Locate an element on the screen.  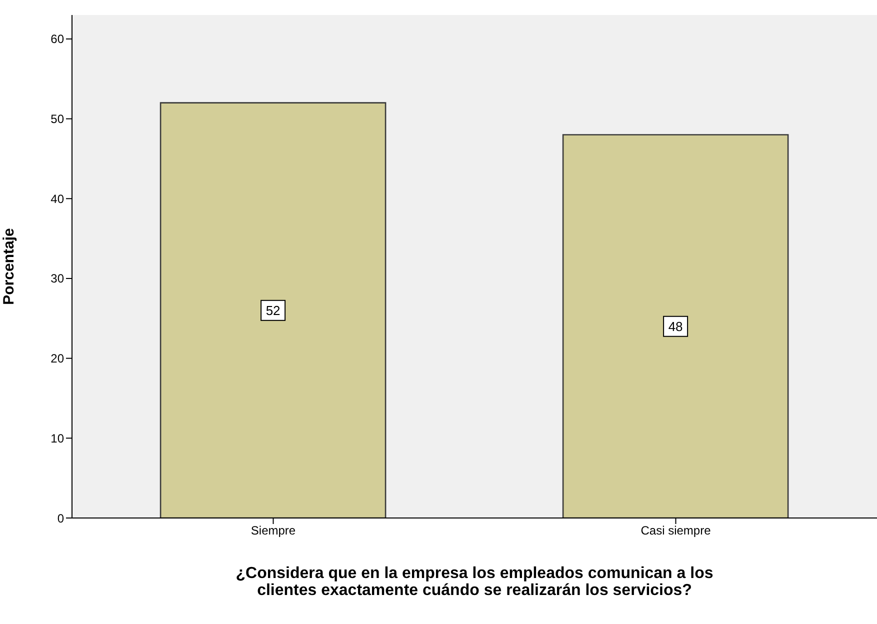
y-tick-label: 20 is located at coordinates (57, 359).